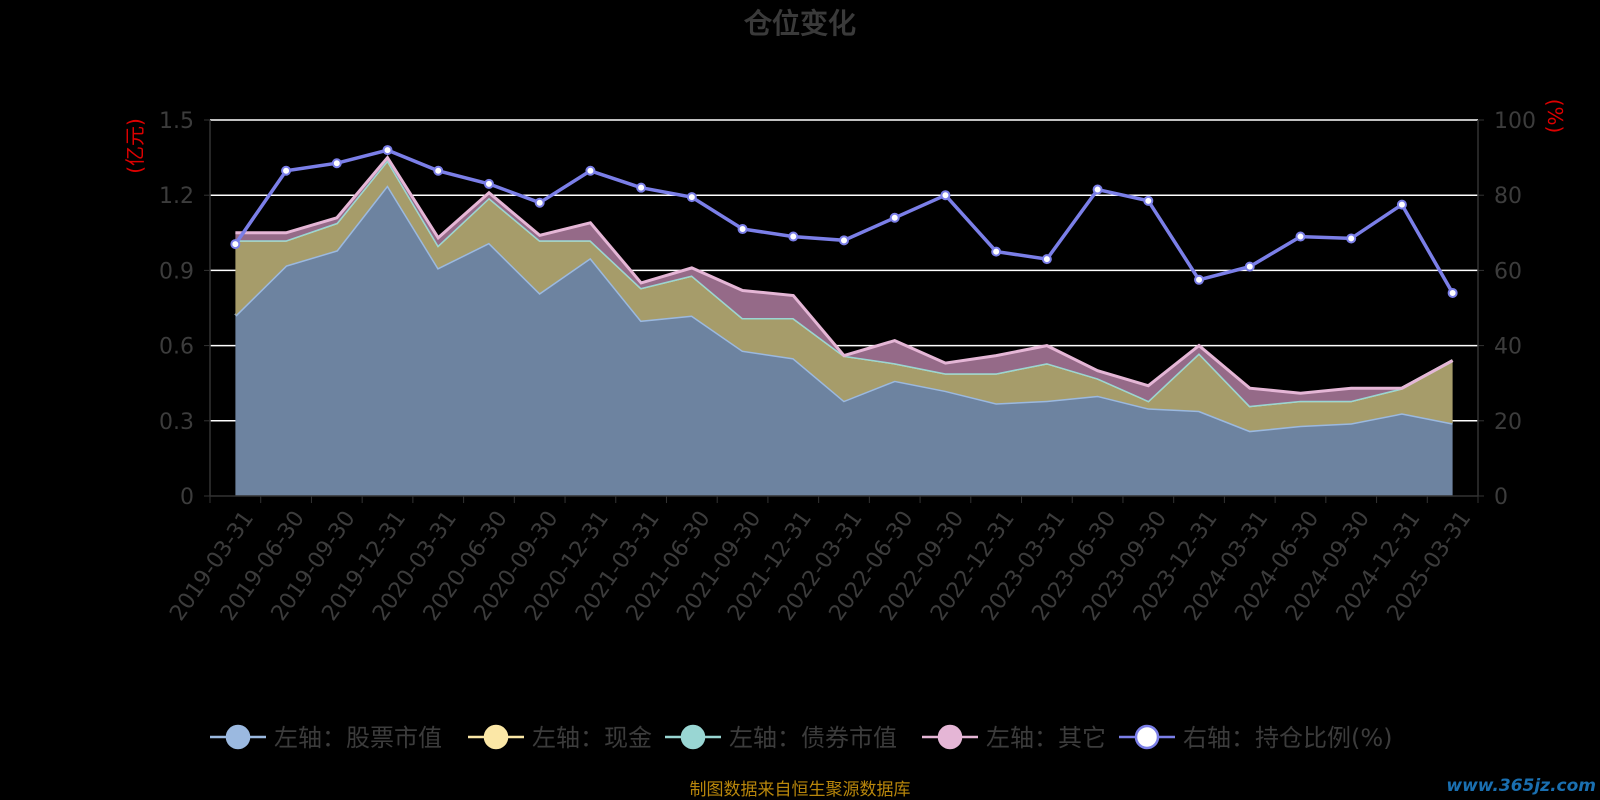  I want to click on right-axis-tick-label: 0, so click(1501, 497).